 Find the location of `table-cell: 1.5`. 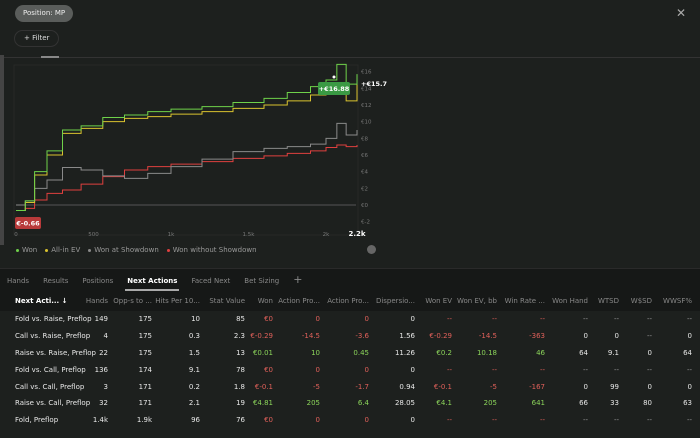

table-cell: 1.5 is located at coordinates (194, 352).